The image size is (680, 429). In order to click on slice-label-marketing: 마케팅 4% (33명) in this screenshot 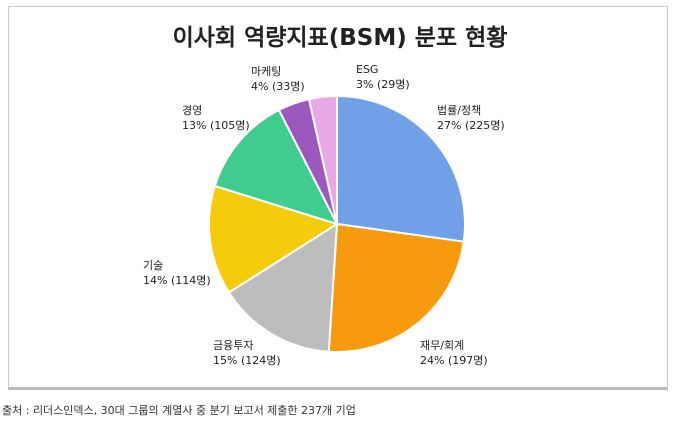, I will do `click(278, 79)`.